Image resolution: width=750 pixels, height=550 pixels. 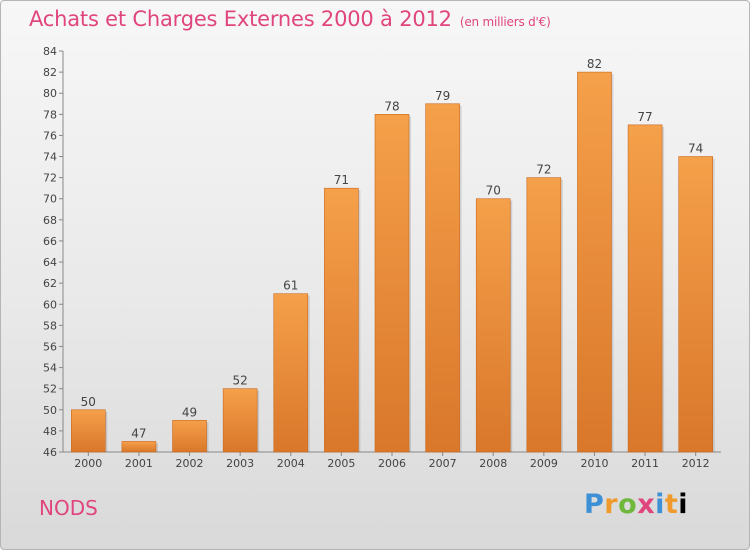 What do you see at coordinates (50, 325) in the screenshot?
I see `y-tick-label: 58` at bounding box center [50, 325].